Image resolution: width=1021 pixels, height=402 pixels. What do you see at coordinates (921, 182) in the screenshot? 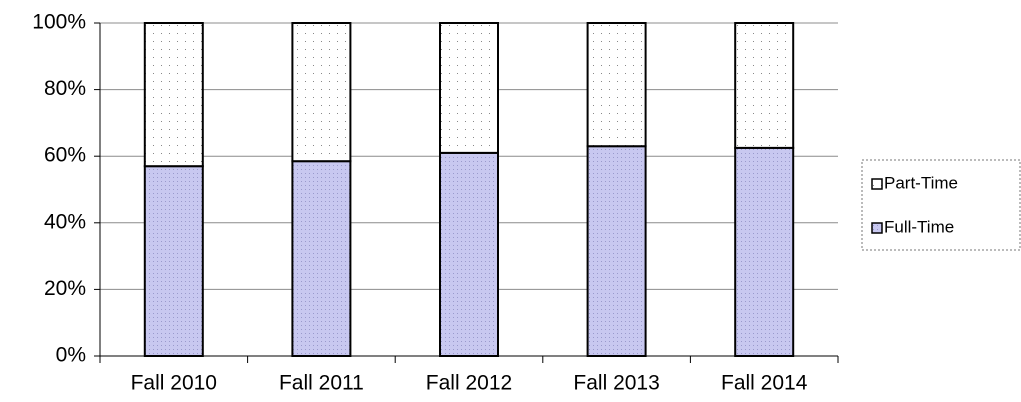
I see `legend-label: Part-Time` at bounding box center [921, 182].